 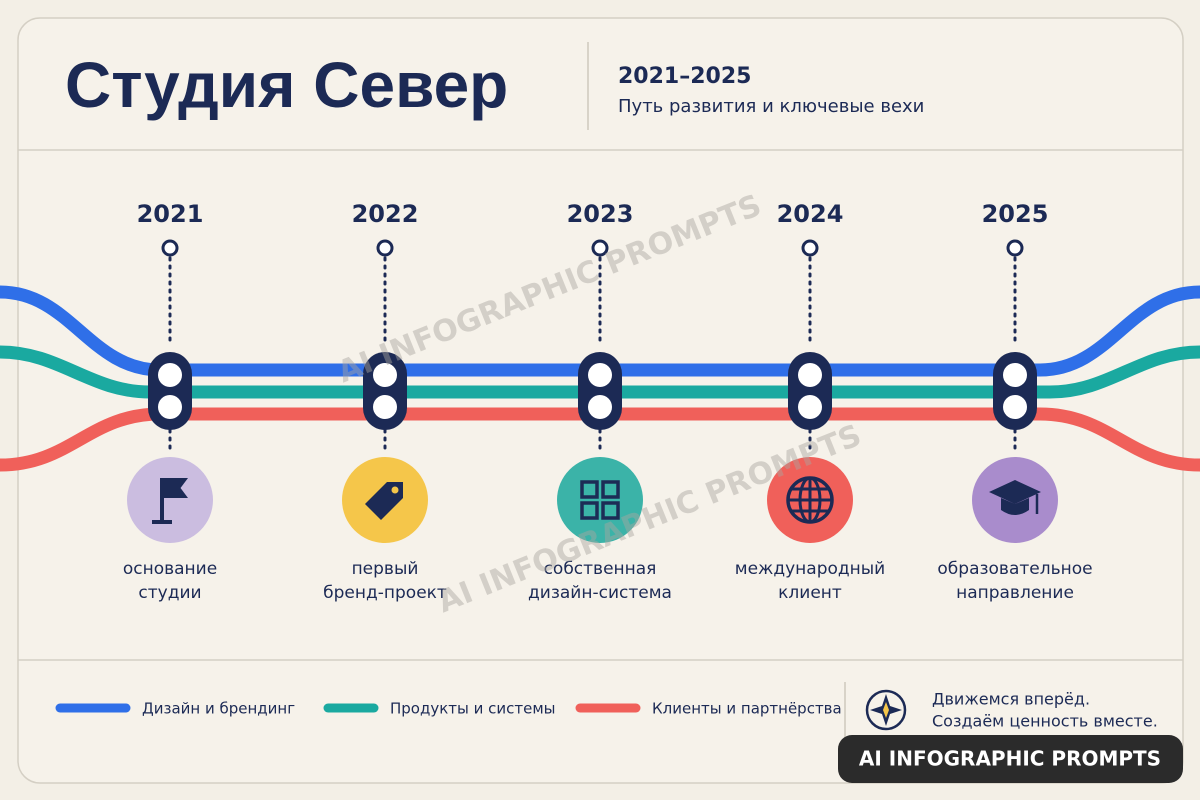 I want to click on legend-label: Клиенты и партнёрства, so click(x=747, y=709).